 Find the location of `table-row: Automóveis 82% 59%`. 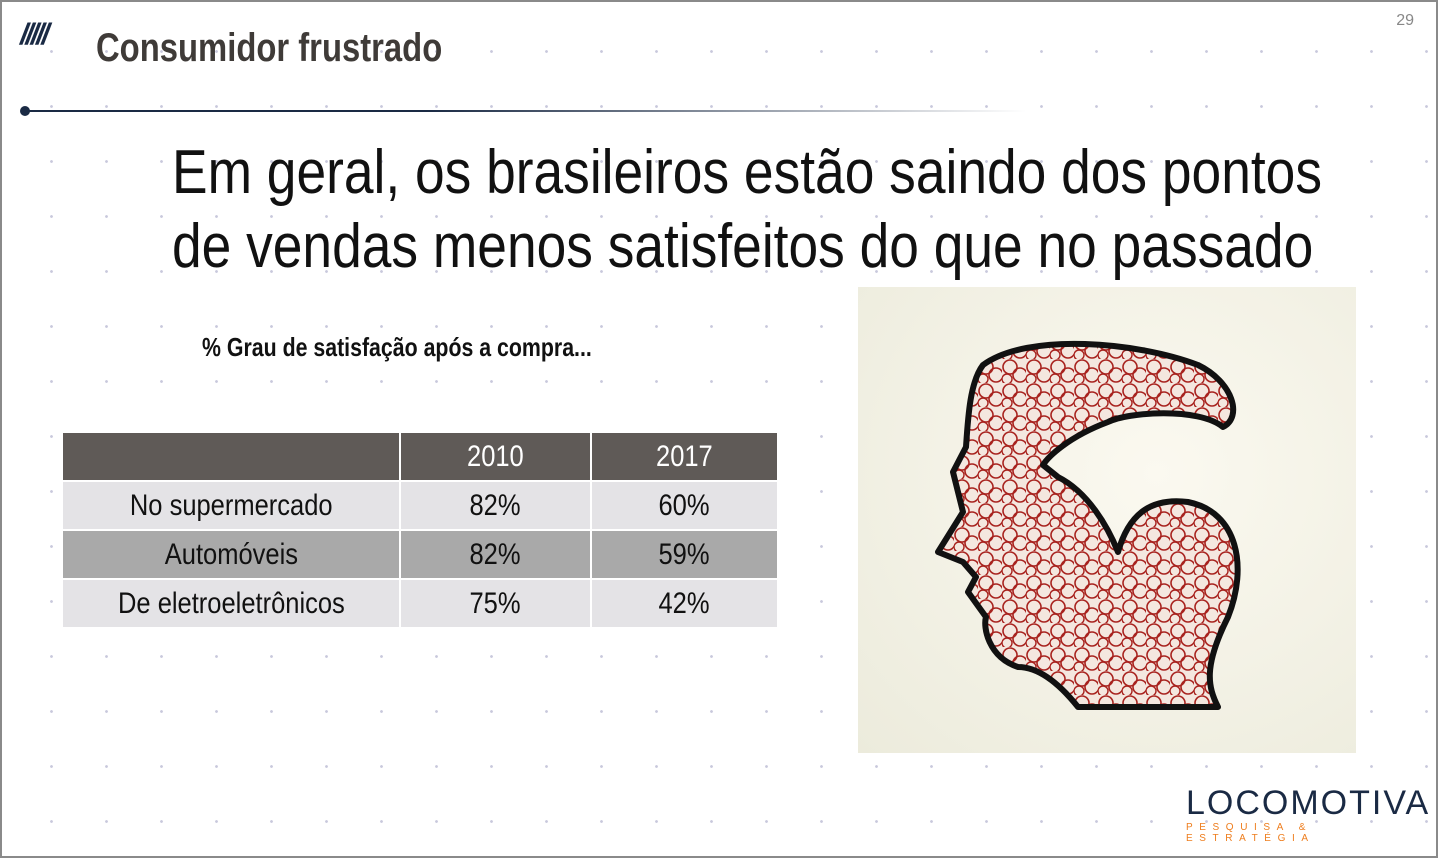

table-row: Automóveis 82% 59% is located at coordinates (420, 554).